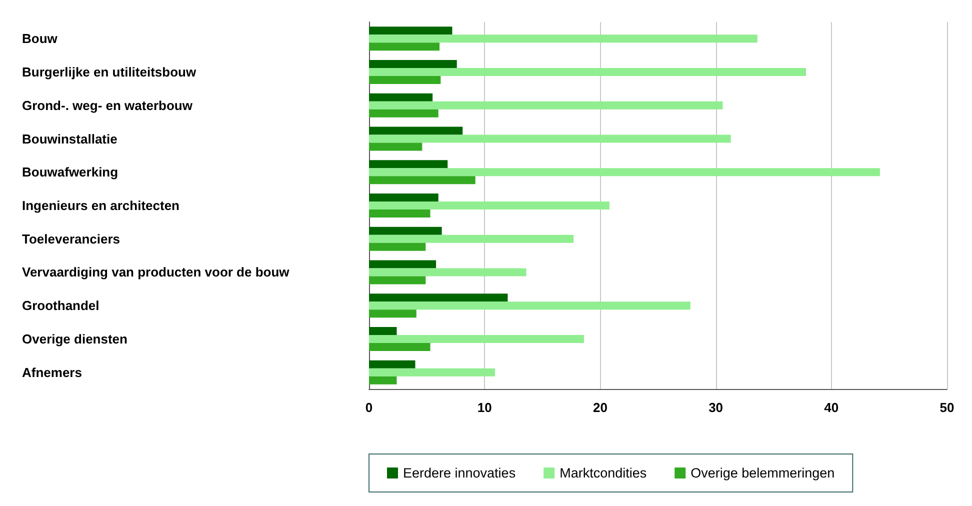  Describe the element at coordinates (600, 407) in the screenshot. I see `x-tick-label: 20` at that location.